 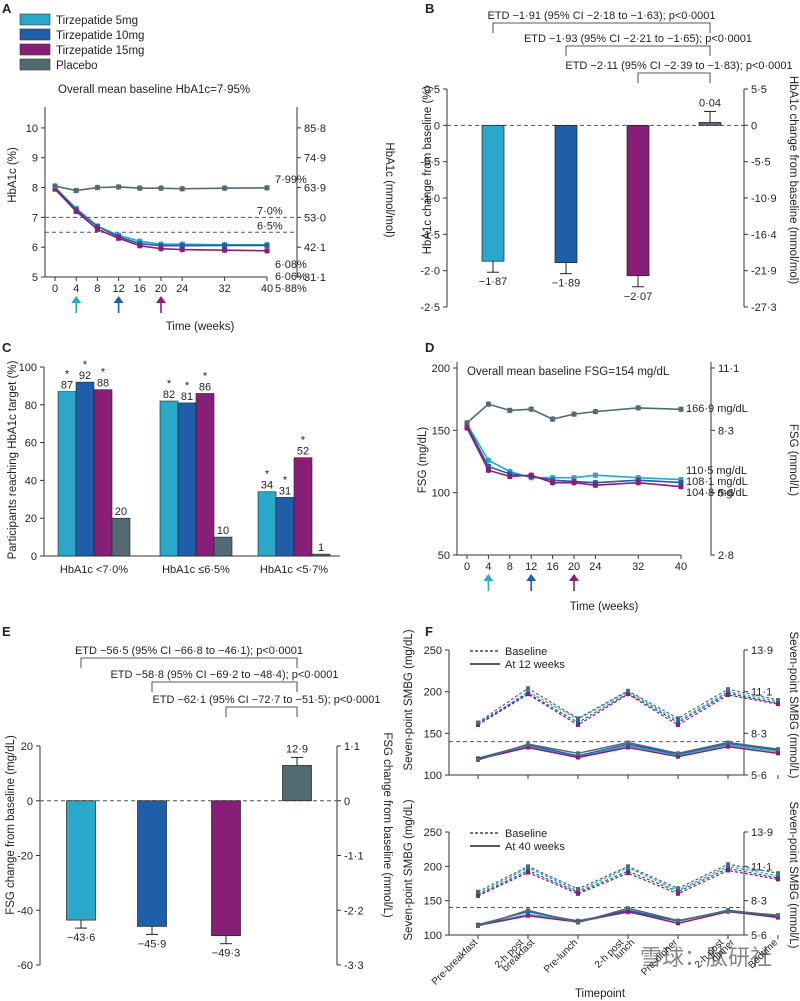 What do you see at coordinates (764, 308) in the screenshot?
I see `right-tick-label: -27·3` at bounding box center [764, 308].